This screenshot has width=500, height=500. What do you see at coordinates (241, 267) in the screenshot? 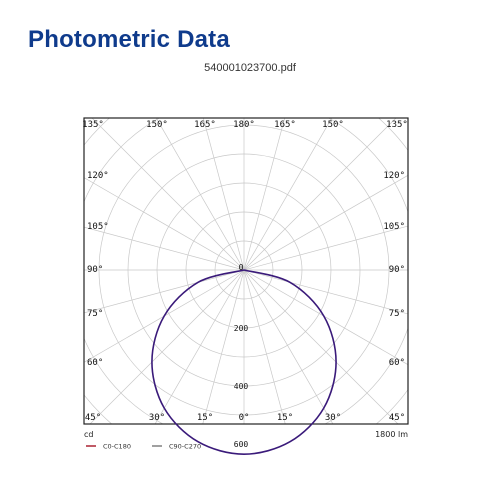
I see `radial-value-label: 0` at bounding box center [241, 267].